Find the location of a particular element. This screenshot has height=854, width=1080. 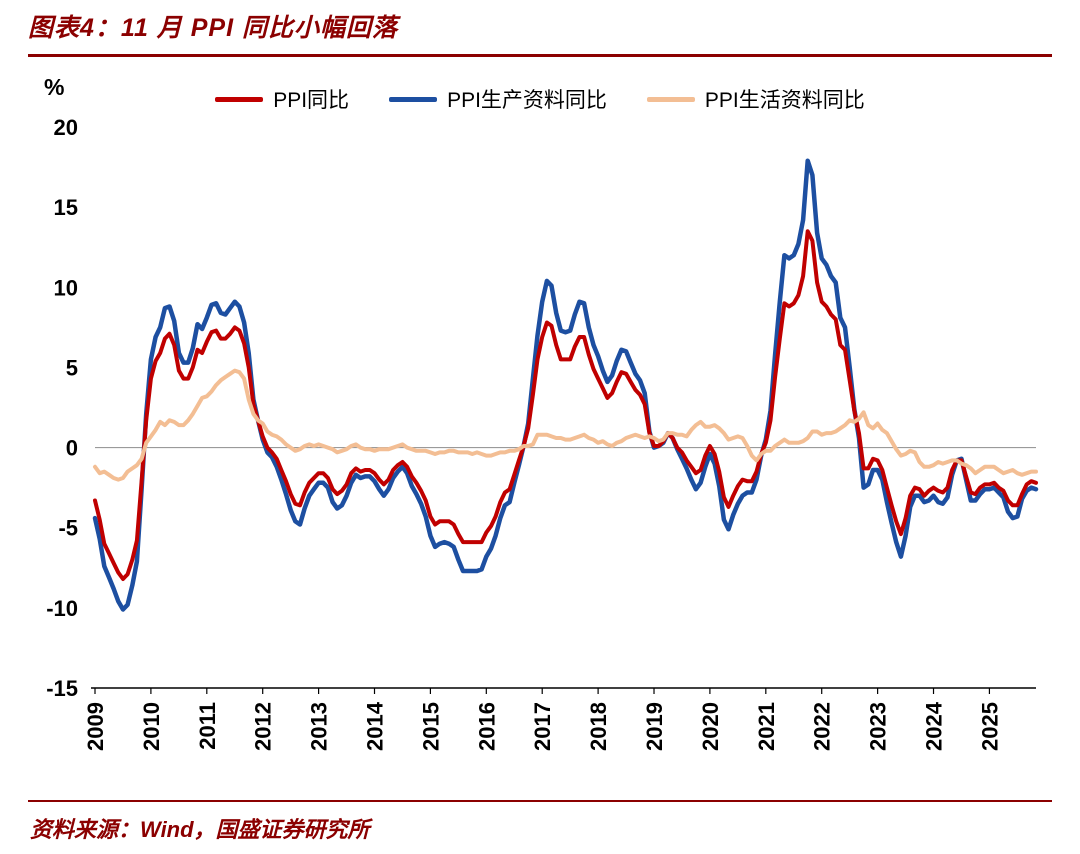

svg-text: 2012 is located at coordinates (263, 726).